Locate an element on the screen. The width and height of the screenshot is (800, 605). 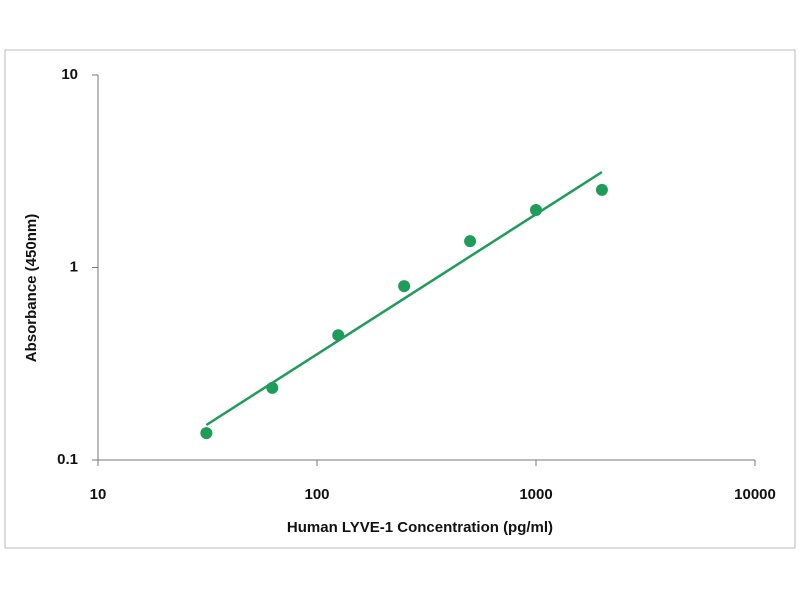
x-axis-label: Human LYVE-1 Concentration (pg/ml) is located at coordinates (420, 527).